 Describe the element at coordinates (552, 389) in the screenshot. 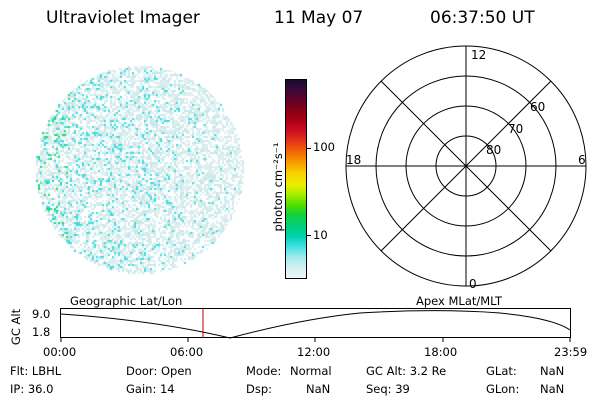

I see `glon-value: NaN` at that location.